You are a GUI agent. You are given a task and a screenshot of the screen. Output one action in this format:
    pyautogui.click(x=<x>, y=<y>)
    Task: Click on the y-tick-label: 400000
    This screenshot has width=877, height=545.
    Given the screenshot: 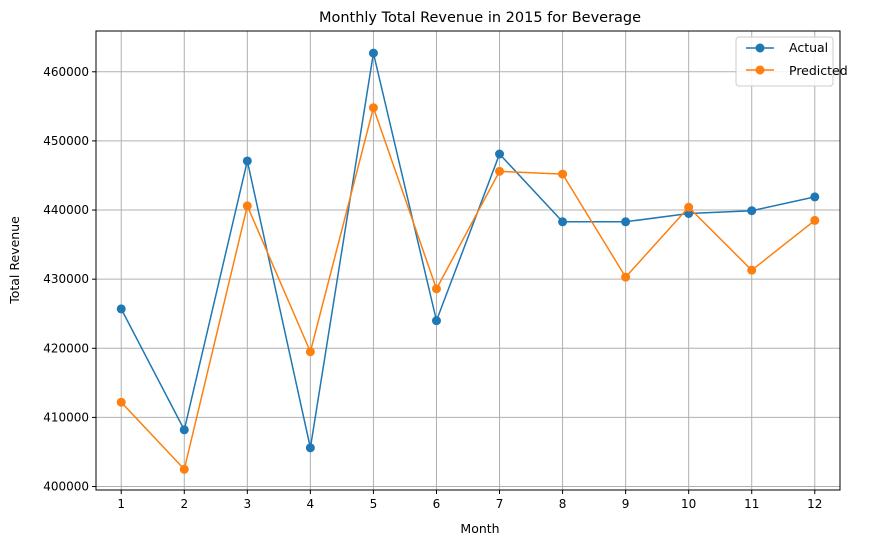 What is the action you would take?
    pyautogui.click(x=66, y=487)
    